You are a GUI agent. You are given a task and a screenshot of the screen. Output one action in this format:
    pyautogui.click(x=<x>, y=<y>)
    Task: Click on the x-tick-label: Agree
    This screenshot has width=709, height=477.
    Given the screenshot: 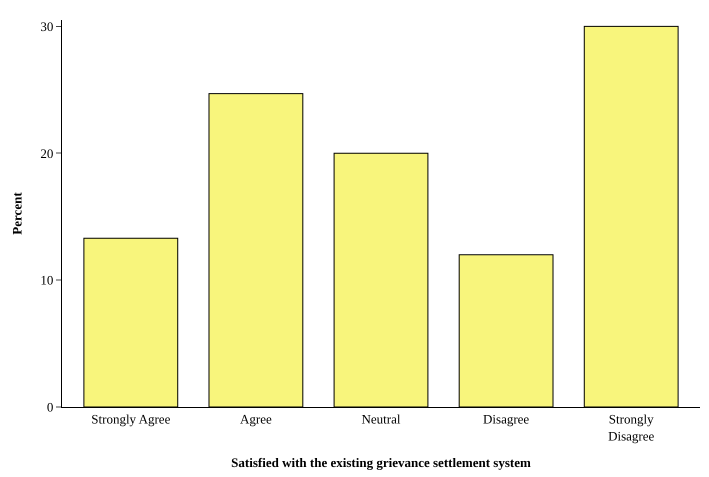 What is the action you would take?
    pyautogui.click(x=256, y=419)
    